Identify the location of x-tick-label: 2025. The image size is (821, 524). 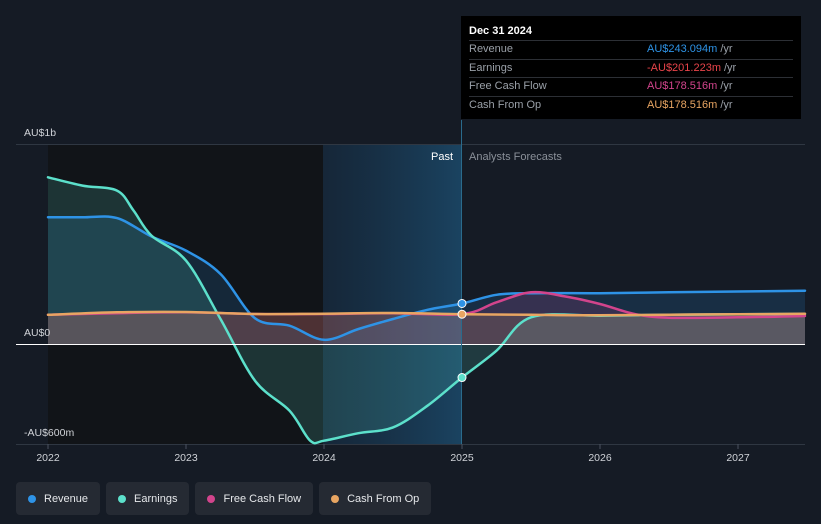
(462, 458).